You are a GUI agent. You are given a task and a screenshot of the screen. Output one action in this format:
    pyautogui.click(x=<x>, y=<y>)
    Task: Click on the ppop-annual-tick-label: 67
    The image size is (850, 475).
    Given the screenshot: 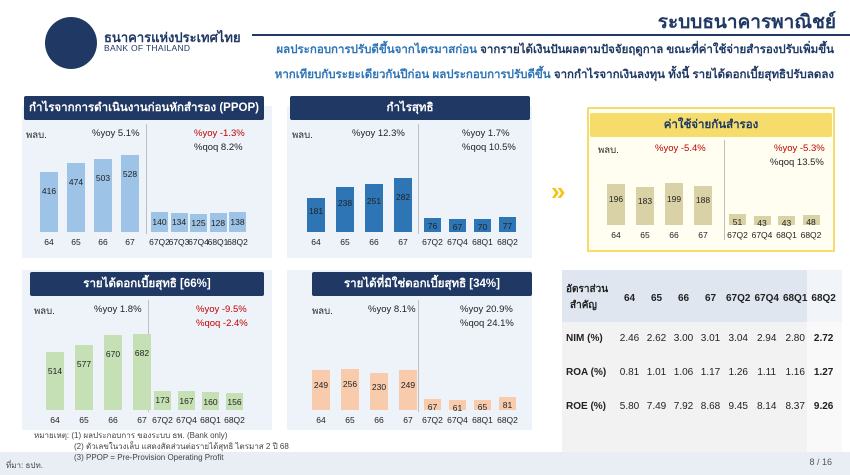 What is the action you would take?
    pyautogui.click(x=130, y=242)
    